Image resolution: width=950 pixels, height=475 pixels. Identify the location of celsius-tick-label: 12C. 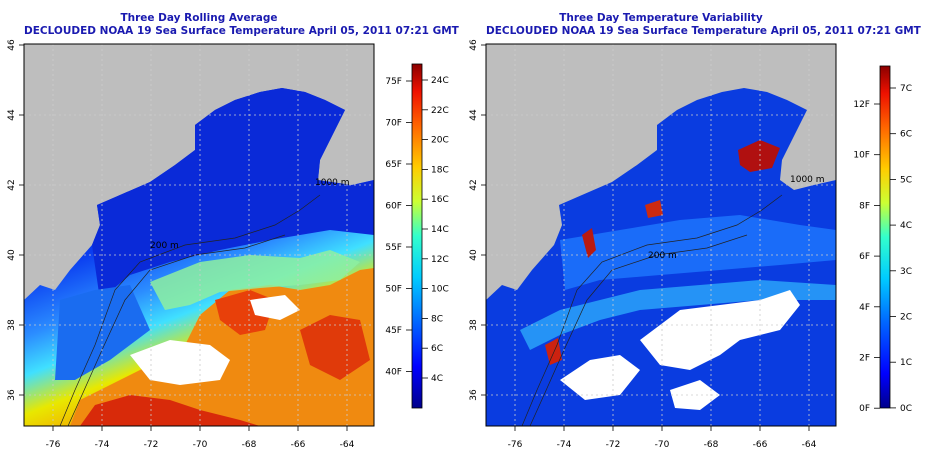
(440, 260).